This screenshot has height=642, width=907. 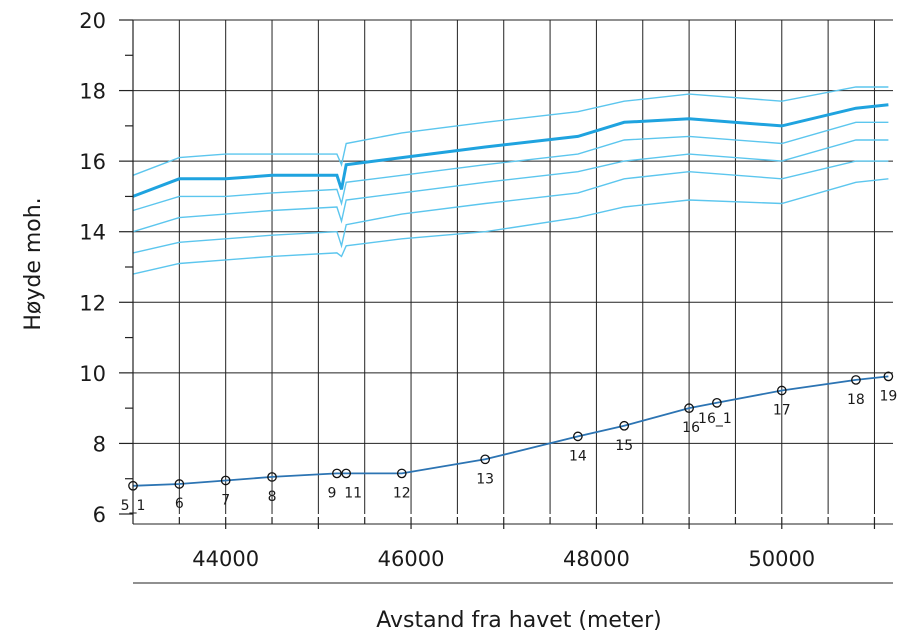 I want to click on x-tick-label: 48000, so click(x=596, y=559).